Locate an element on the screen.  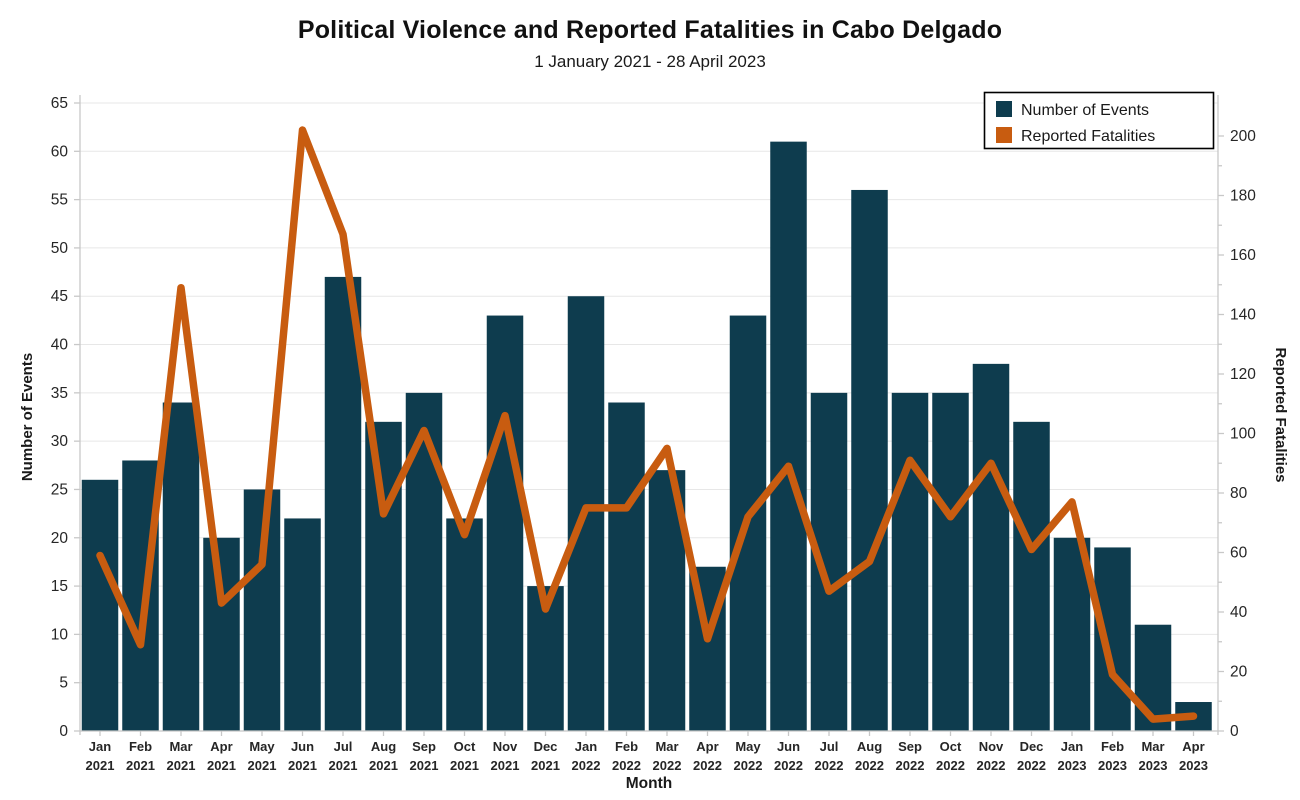
x-tick-label: Aug 2021 is located at coordinates (383, 756).